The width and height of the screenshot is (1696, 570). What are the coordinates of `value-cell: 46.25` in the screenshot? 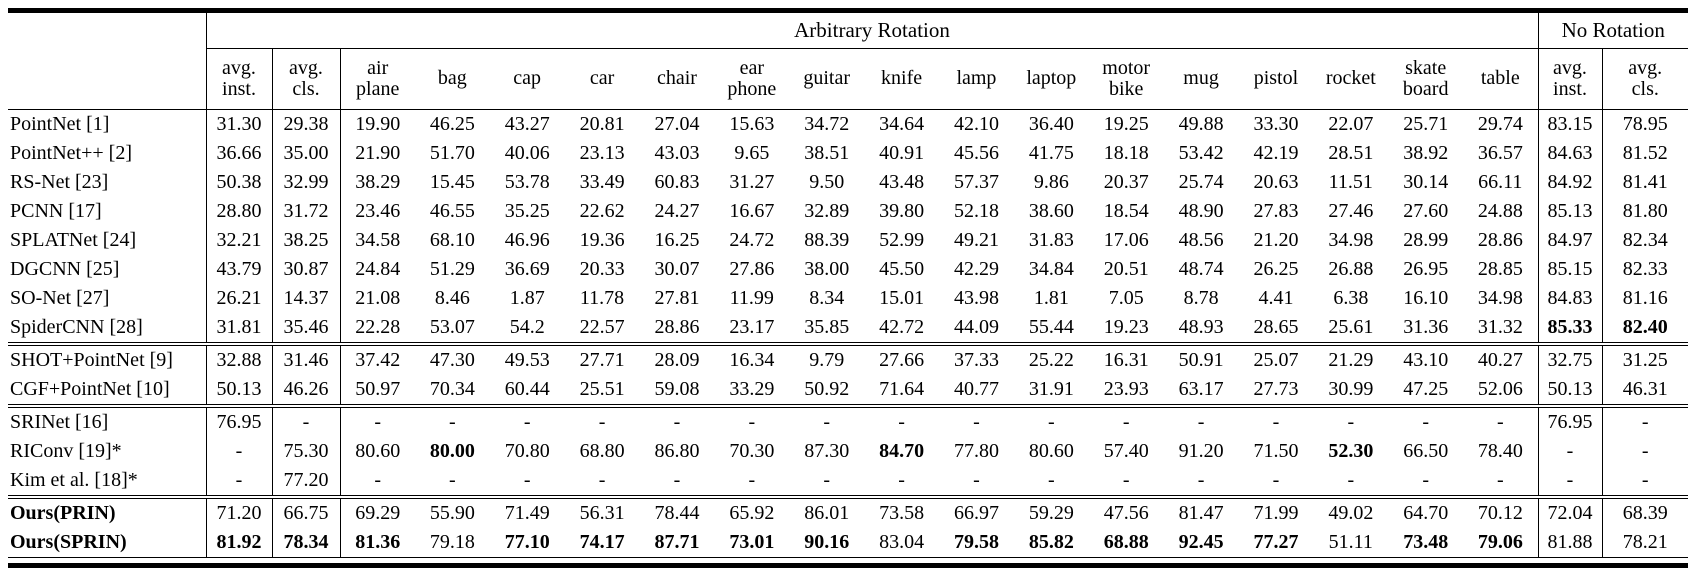 It's located at (452, 123).